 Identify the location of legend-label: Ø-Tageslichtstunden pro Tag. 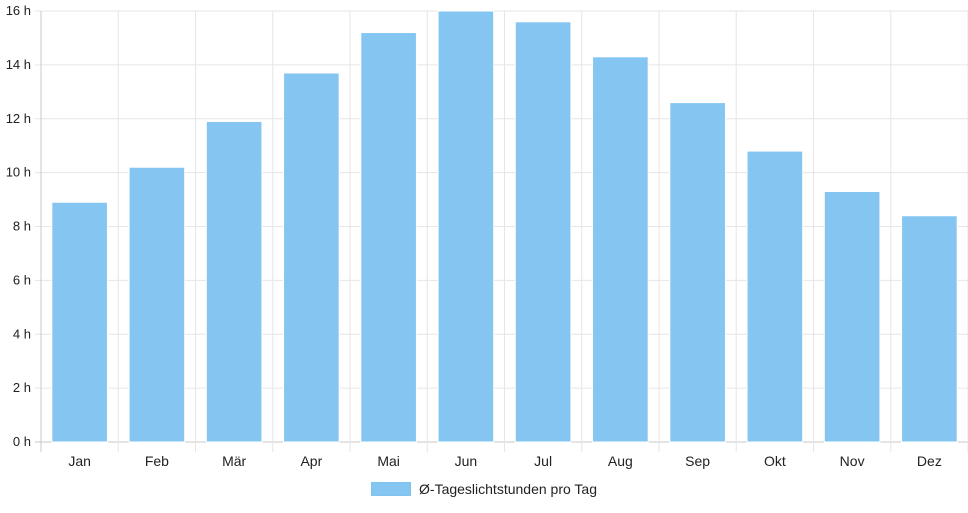
(508, 489).